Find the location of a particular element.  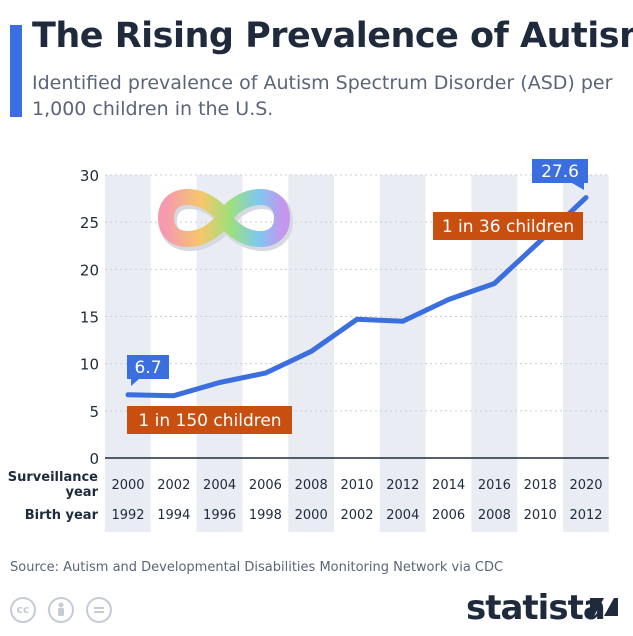

birth-year-label: 2000 is located at coordinates (311, 515).